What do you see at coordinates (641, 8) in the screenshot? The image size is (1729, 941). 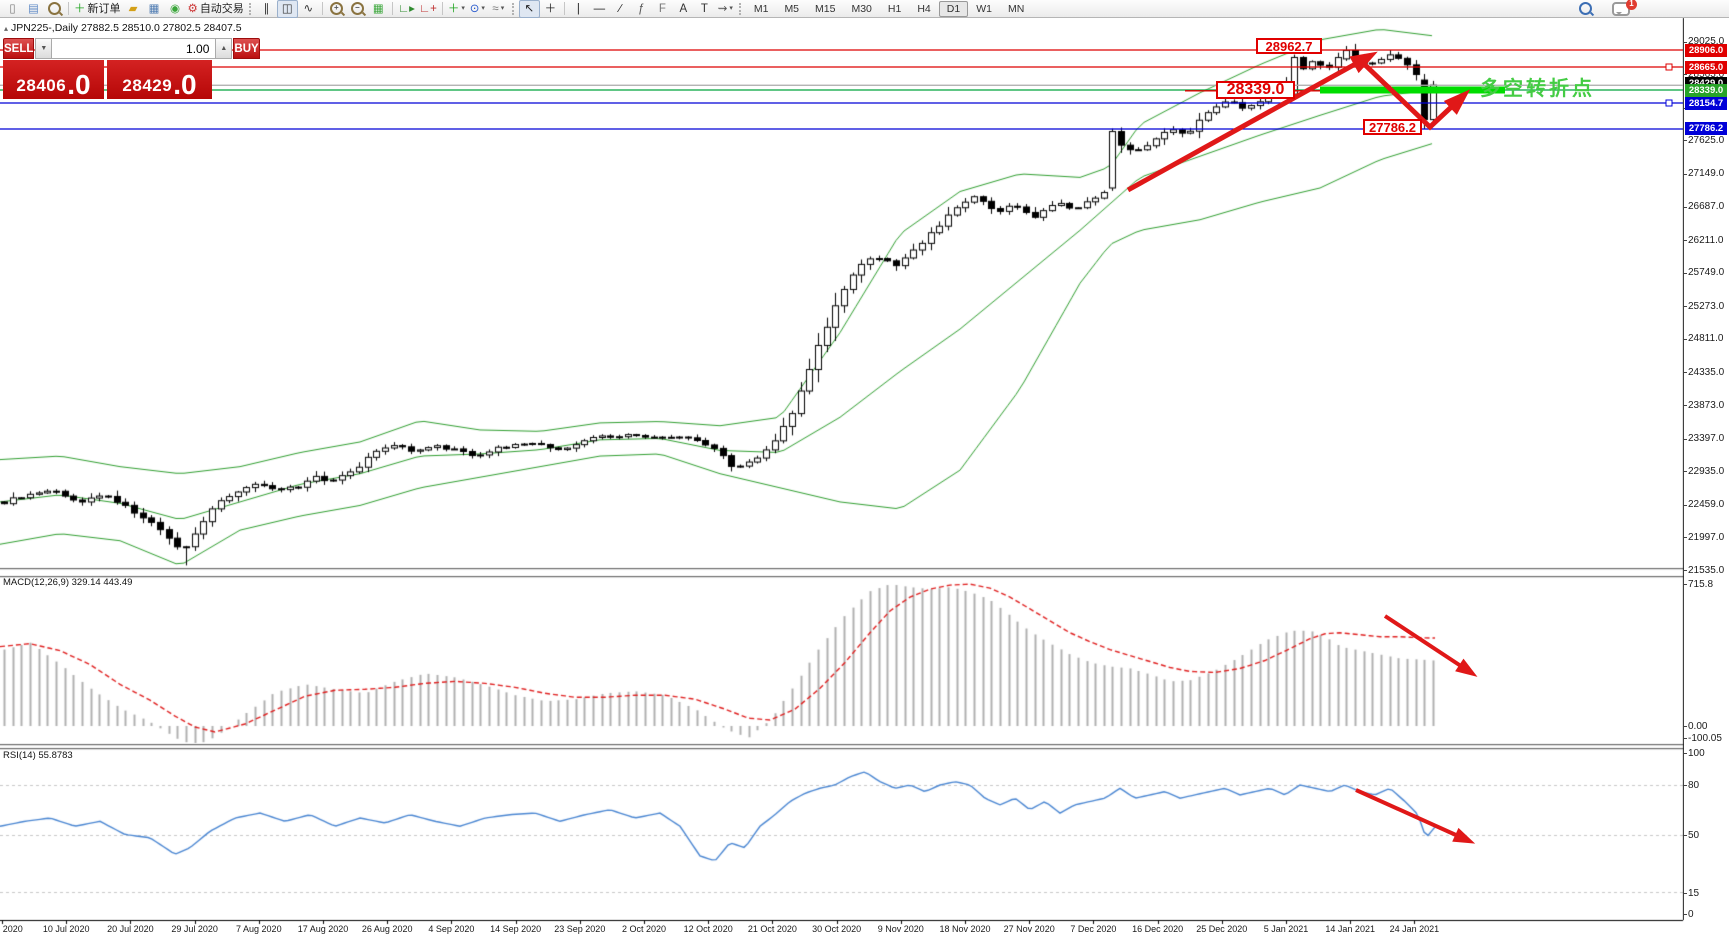 I see `fibonacci-button: ƒ` at bounding box center [641, 8].